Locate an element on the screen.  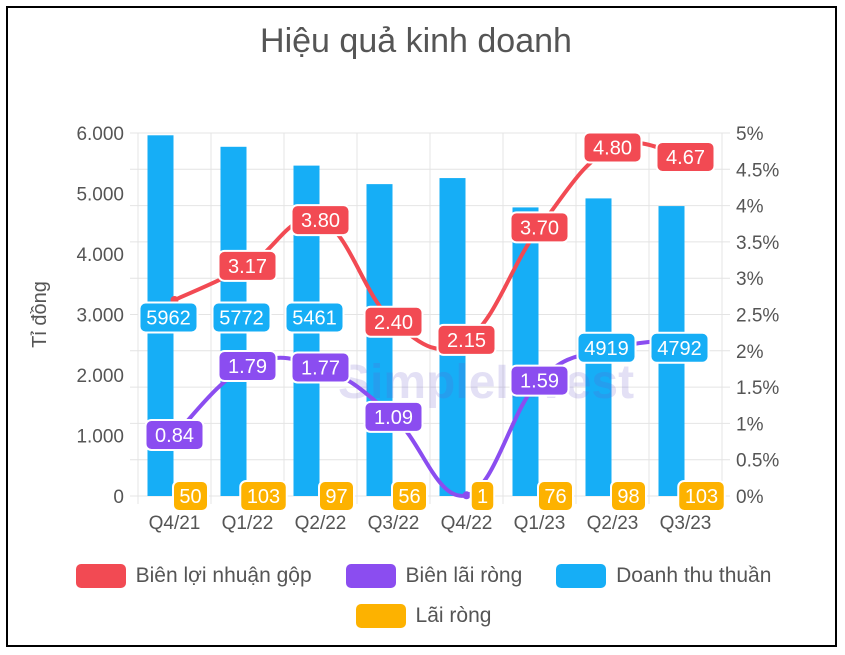
data-label-text: 0.84 is located at coordinates (174, 436).